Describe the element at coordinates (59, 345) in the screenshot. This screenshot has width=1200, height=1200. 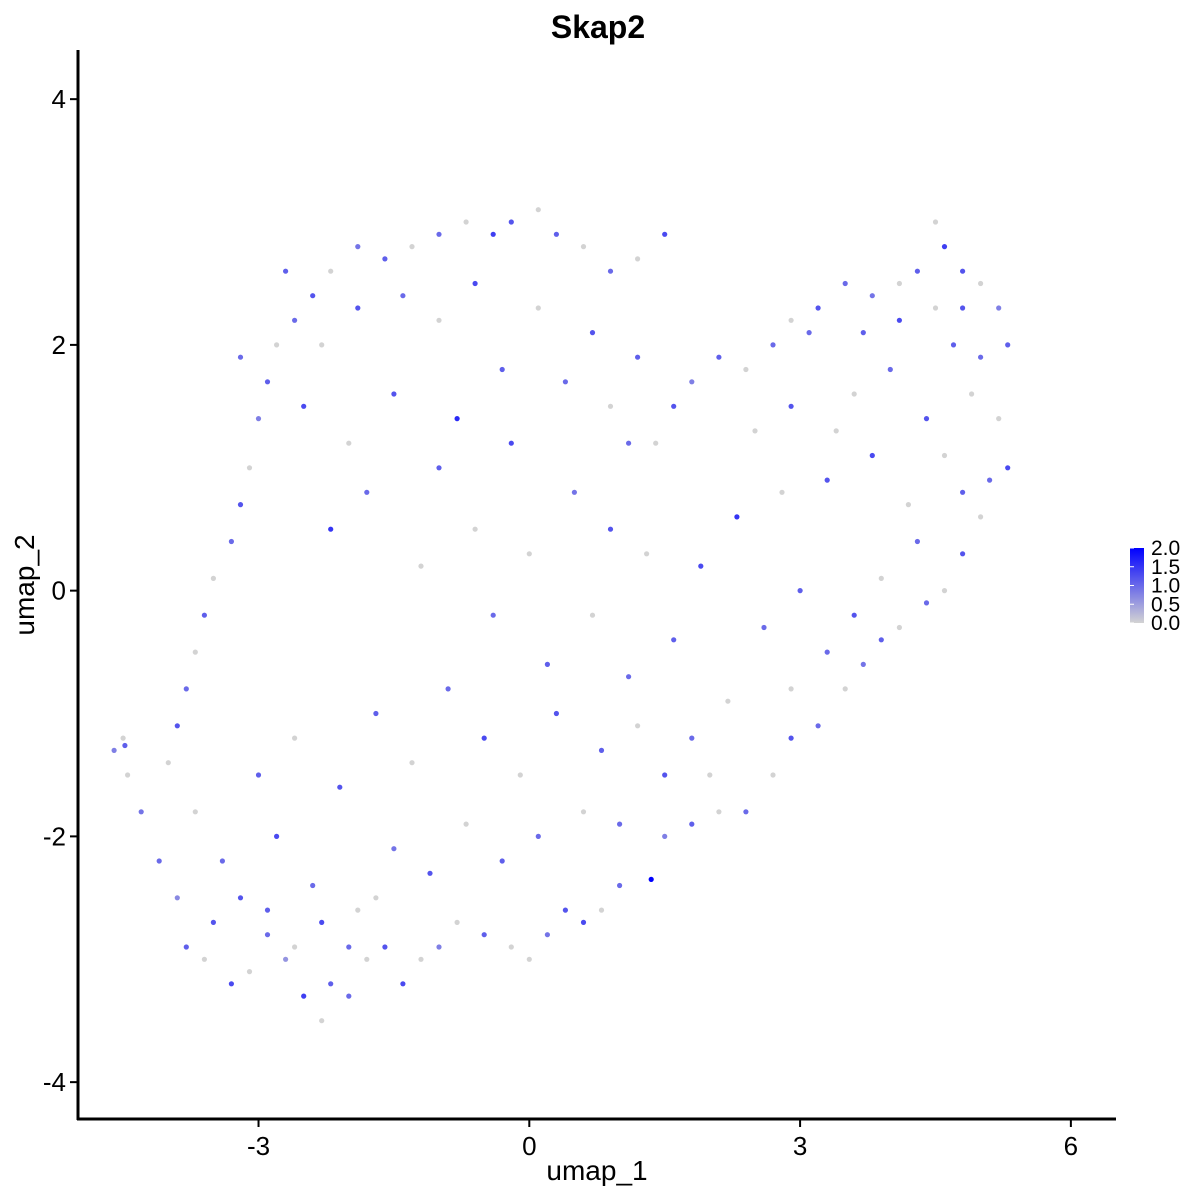
I see `y-tick-label: 2` at that location.